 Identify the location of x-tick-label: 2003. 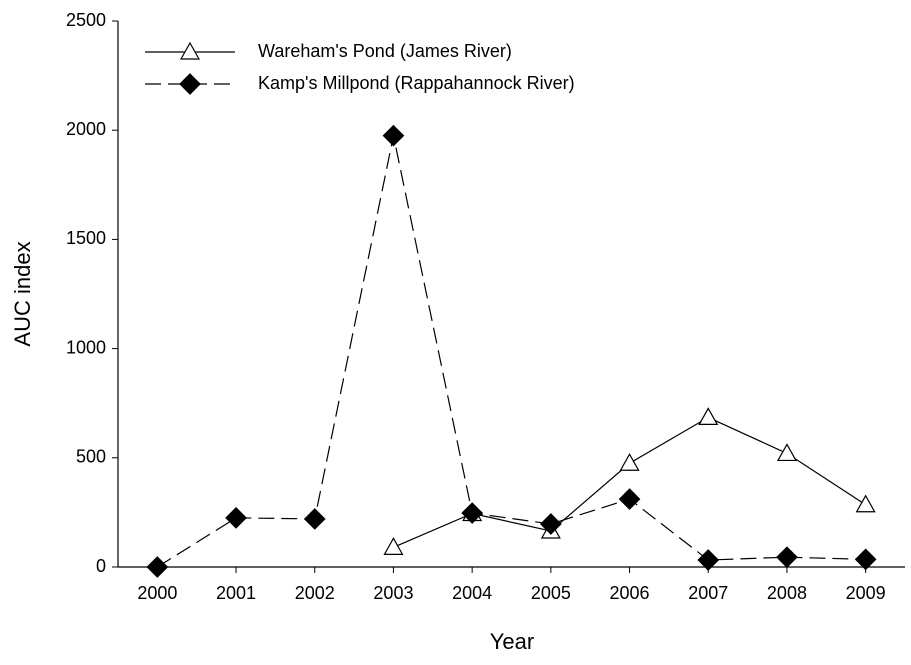
(393, 593).